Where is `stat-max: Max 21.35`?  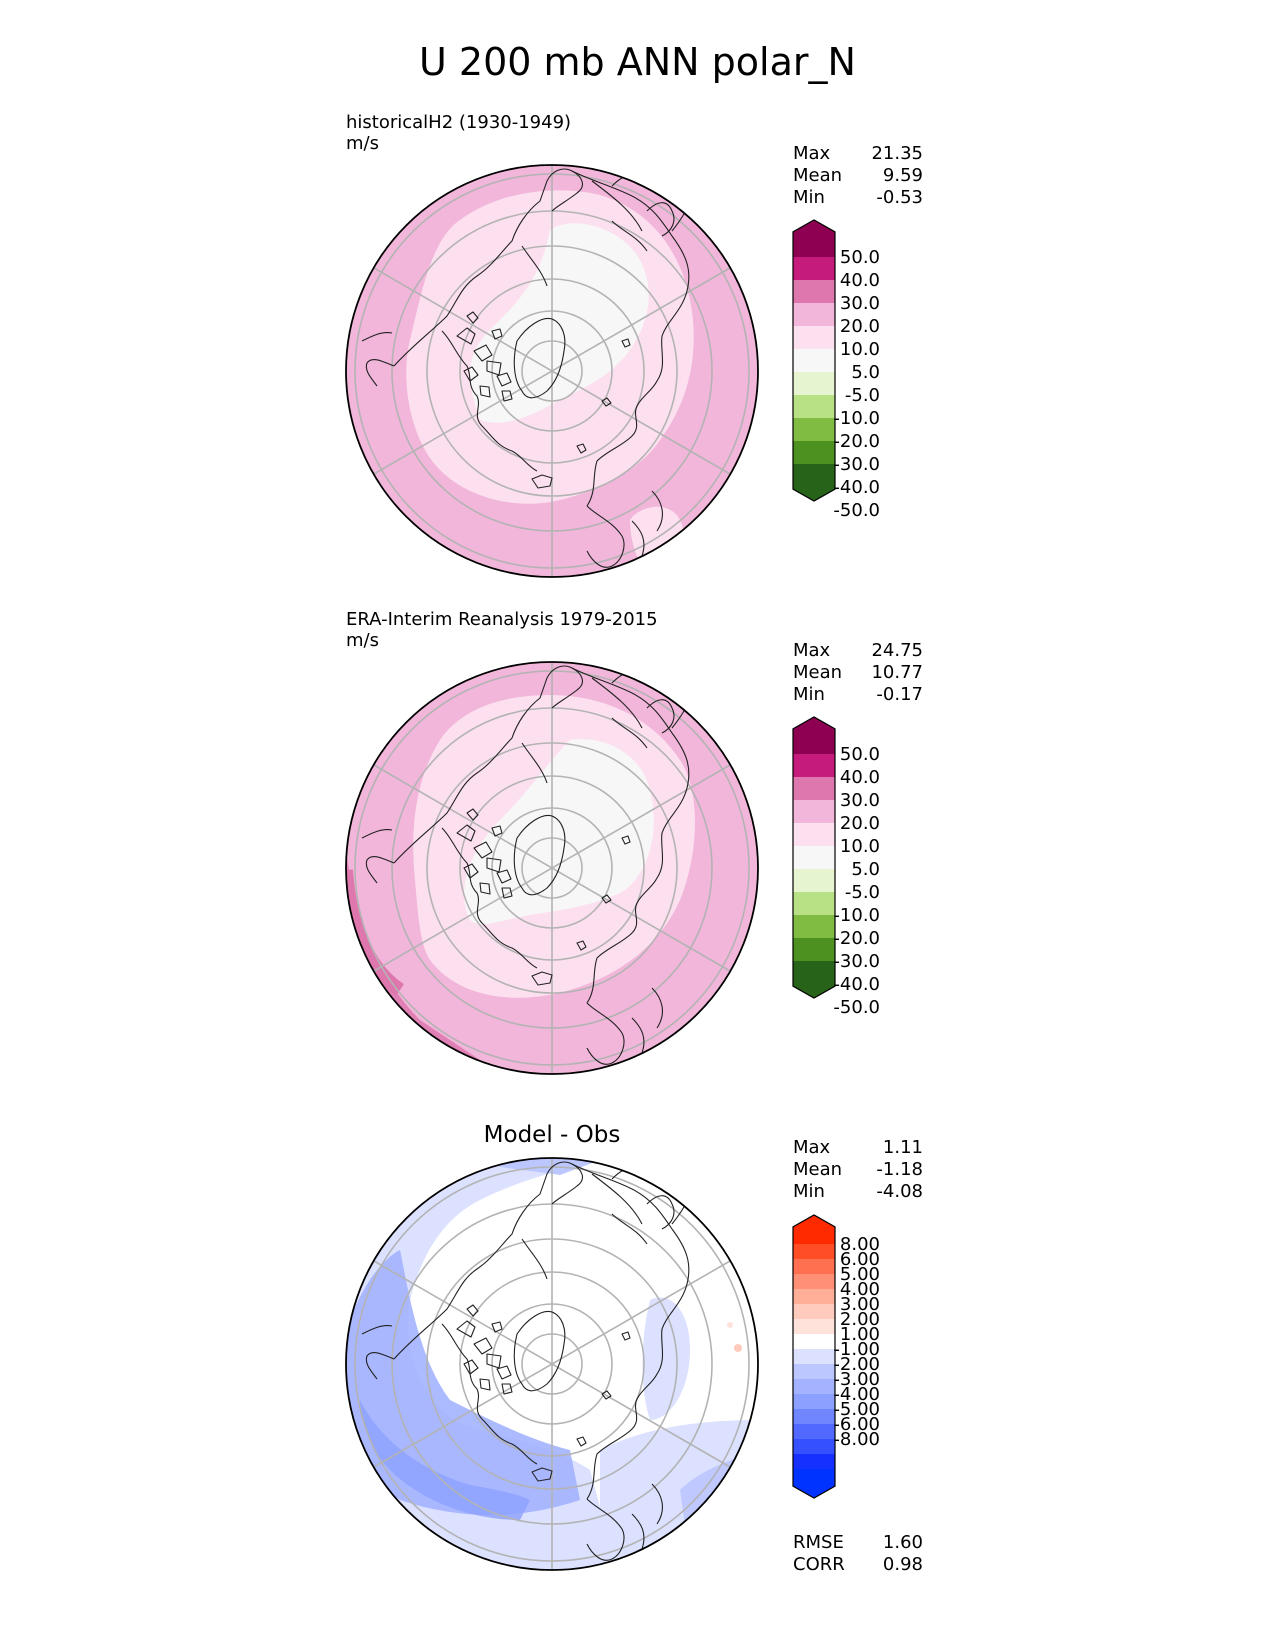
stat-max: Max 21.35 is located at coordinates (858, 153).